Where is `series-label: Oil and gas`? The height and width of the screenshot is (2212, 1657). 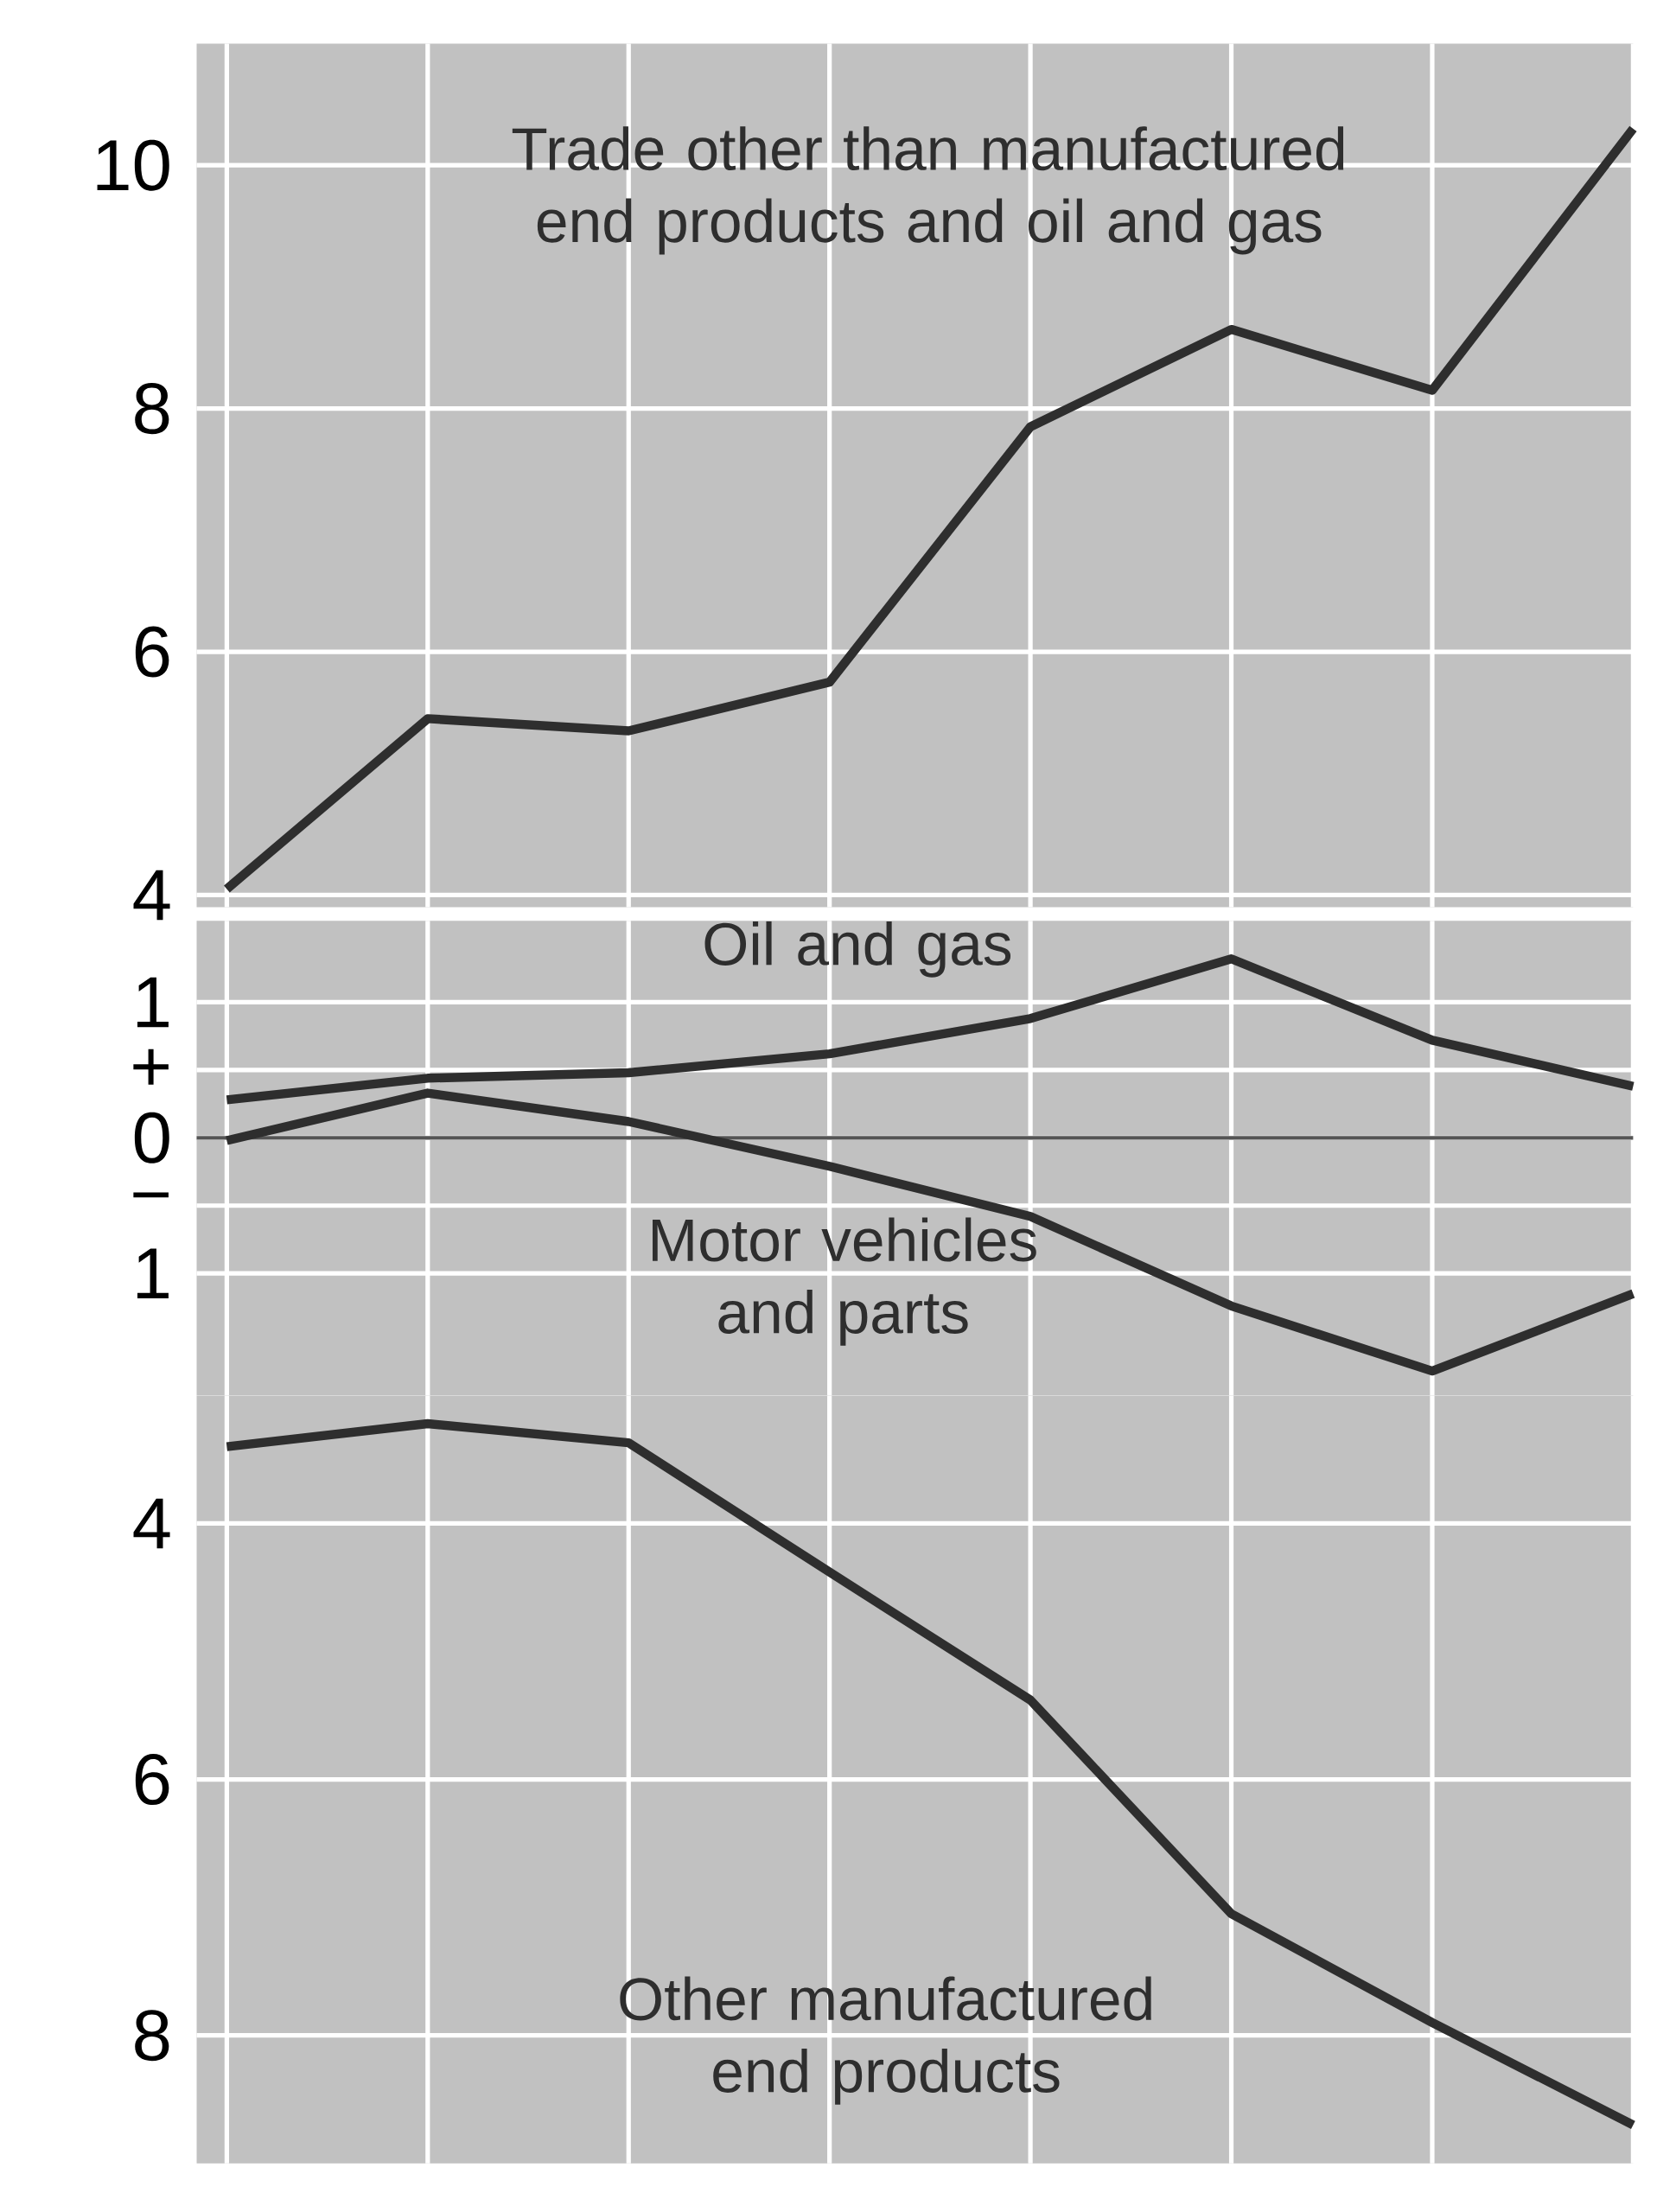 series-label: Oil and gas is located at coordinates (857, 950).